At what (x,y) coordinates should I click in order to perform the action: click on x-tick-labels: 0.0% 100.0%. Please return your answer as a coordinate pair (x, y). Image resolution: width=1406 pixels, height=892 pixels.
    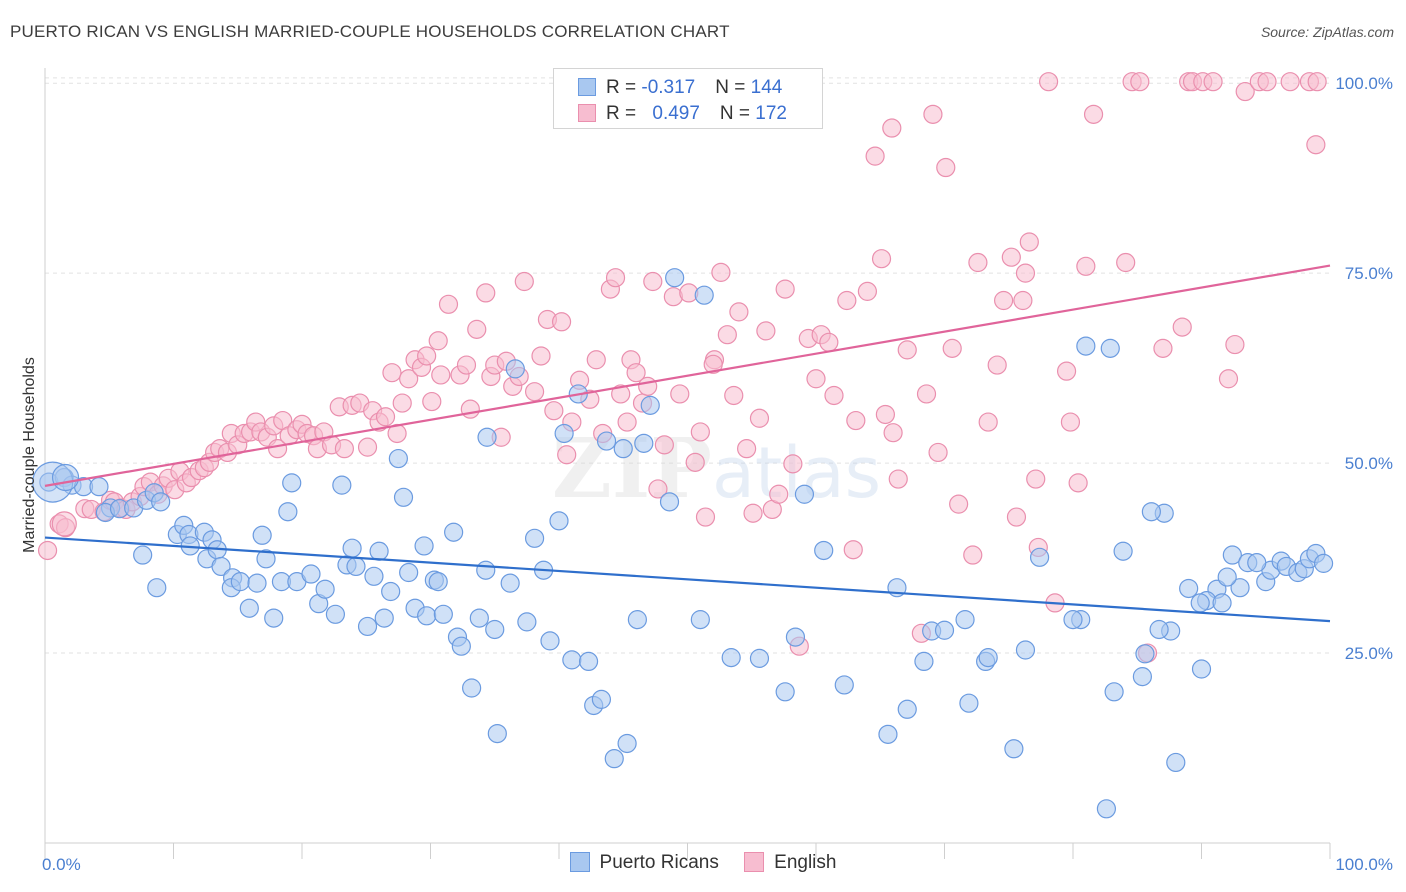
    Looking at the image, I should click on (717, 864).